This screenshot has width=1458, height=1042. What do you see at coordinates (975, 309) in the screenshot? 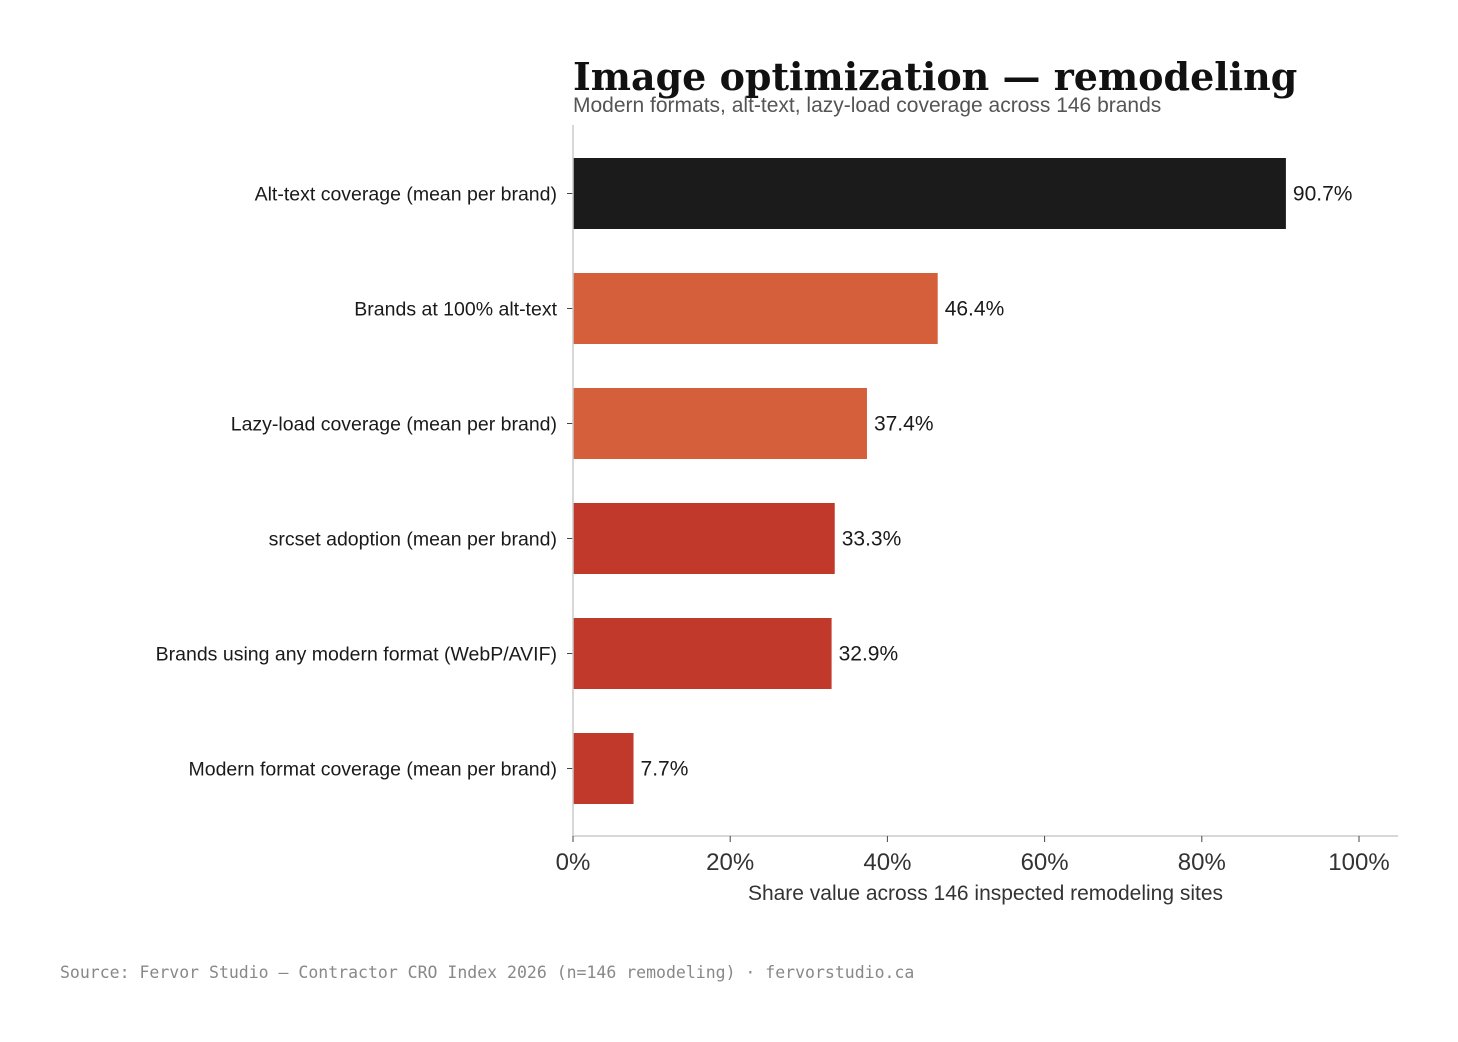
I see `value-label: 46.4%` at bounding box center [975, 309].